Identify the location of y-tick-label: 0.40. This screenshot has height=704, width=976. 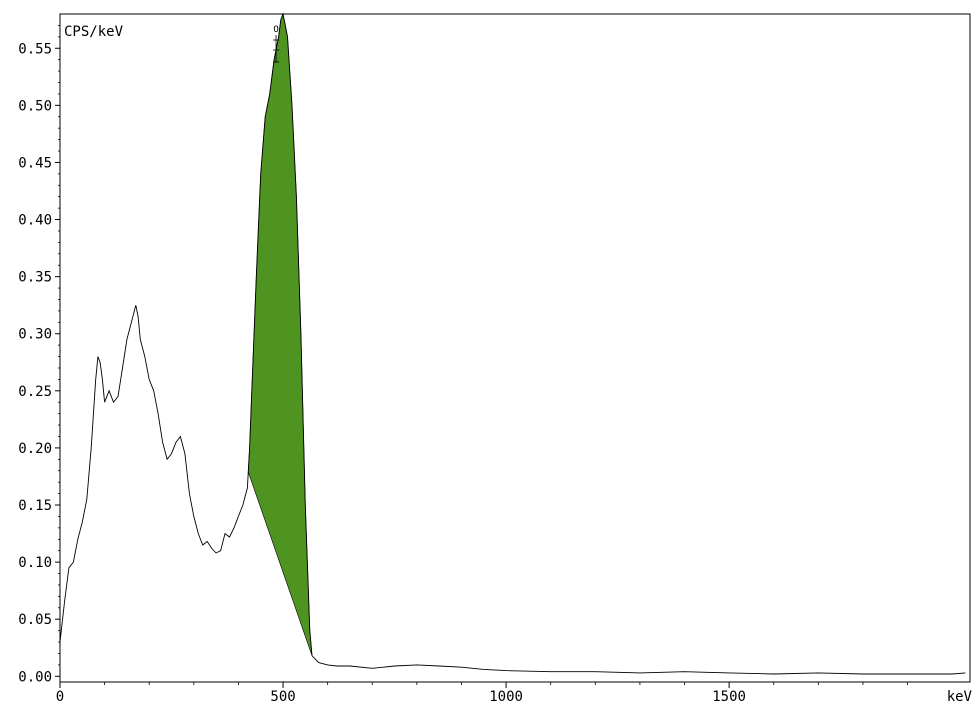
(35, 221).